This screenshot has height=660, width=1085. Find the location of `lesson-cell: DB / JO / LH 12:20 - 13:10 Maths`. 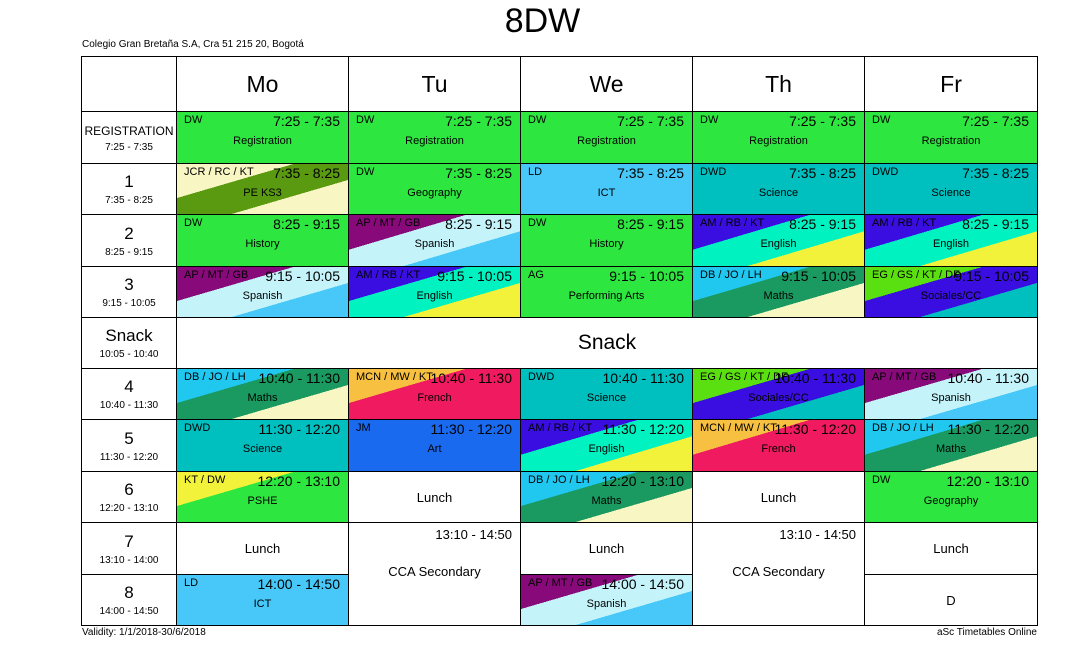

lesson-cell: DB / JO / LH 12:20 - 13:10 Maths is located at coordinates (606, 497).